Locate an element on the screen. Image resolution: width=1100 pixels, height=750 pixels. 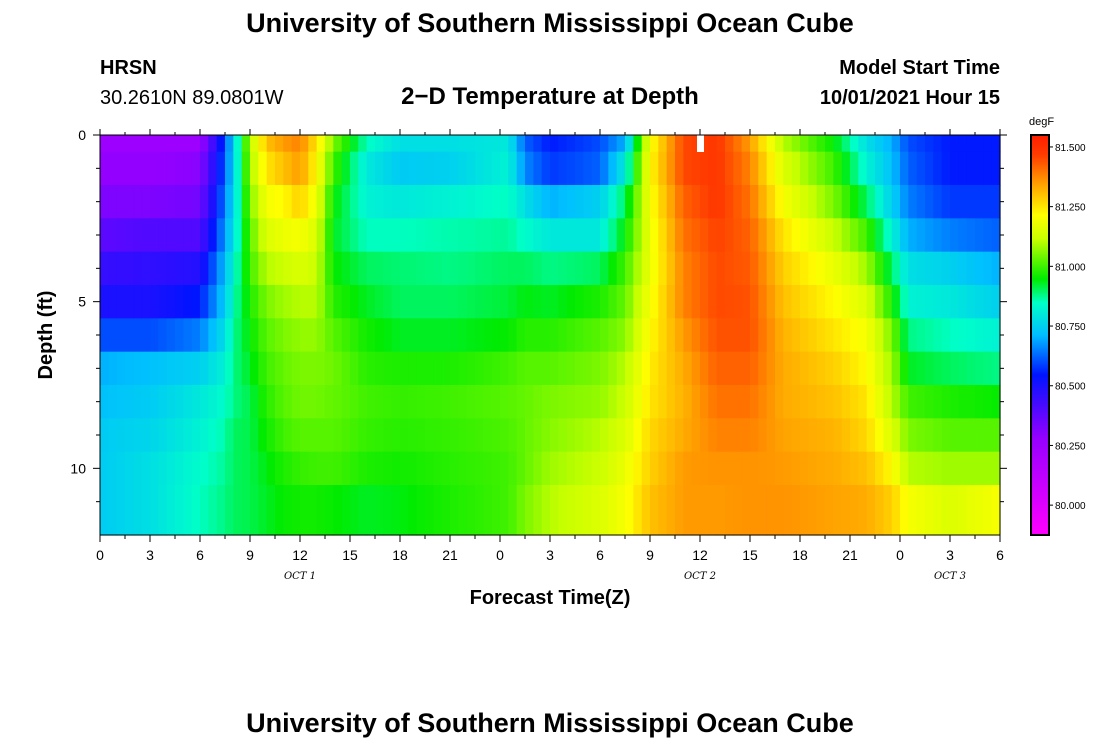
colorbar-tick-label: 81.000 is located at coordinates (1070, 267).